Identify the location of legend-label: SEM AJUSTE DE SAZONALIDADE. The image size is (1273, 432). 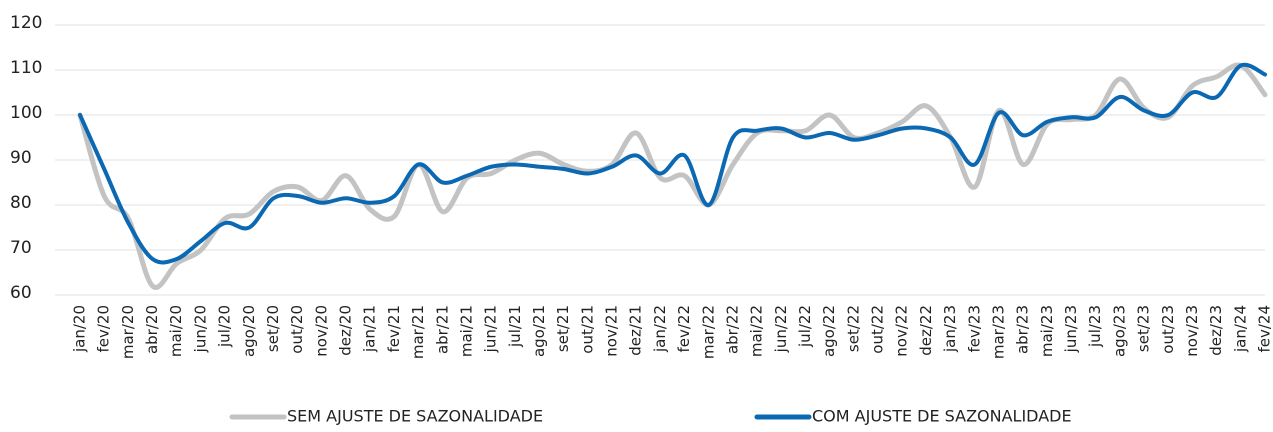
(415, 416).